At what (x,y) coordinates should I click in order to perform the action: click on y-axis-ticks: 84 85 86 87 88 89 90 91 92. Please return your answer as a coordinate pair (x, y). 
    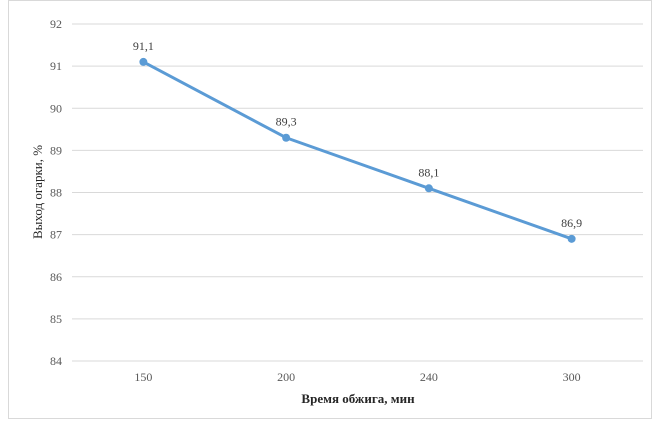
    Looking at the image, I should click on (56, 192).